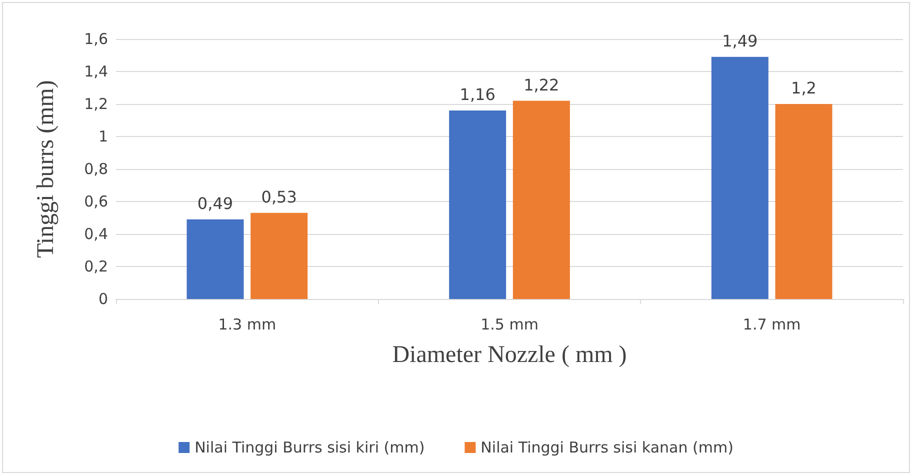  What do you see at coordinates (215, 203) in the screenshot?
I see `data-label: 0,49` at bounding box center [215, 203].